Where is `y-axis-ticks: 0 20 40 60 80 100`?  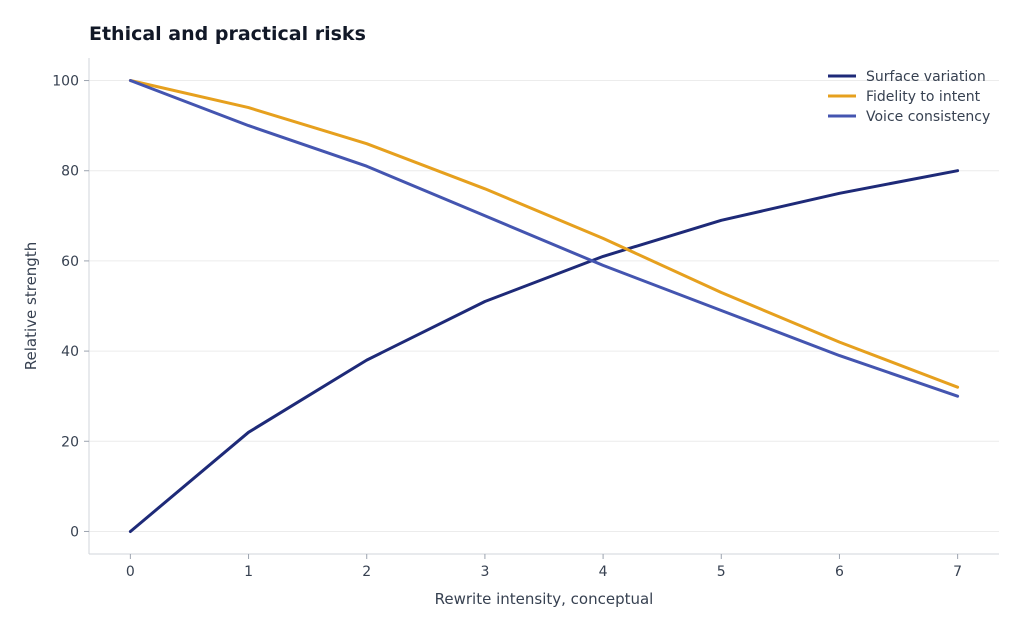 y-axis-ticks: 0 20 40 60 80 100 is located at coordinates (70, 307).